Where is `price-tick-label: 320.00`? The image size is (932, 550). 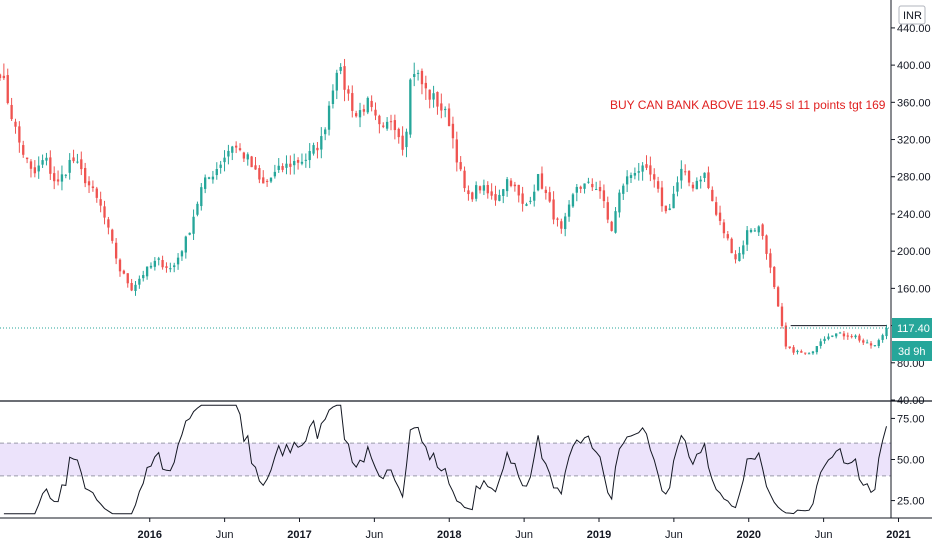 price-tick-label: 320.00 is located at coordinates (914, 141).